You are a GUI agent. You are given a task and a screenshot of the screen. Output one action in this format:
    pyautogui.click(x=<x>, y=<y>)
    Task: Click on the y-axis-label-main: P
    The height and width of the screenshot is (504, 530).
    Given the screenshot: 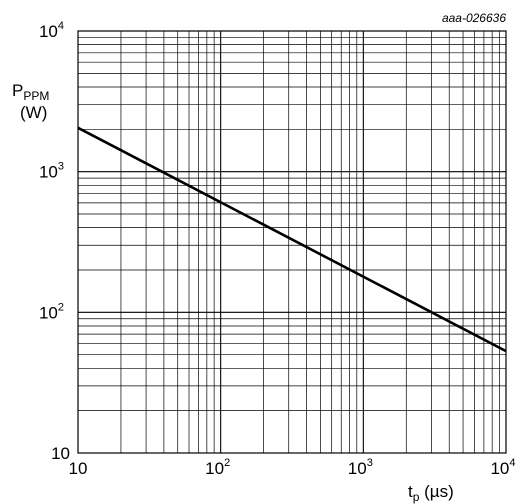 What is the action you would take?
    pyautogui.click(x=17, y=90)
    